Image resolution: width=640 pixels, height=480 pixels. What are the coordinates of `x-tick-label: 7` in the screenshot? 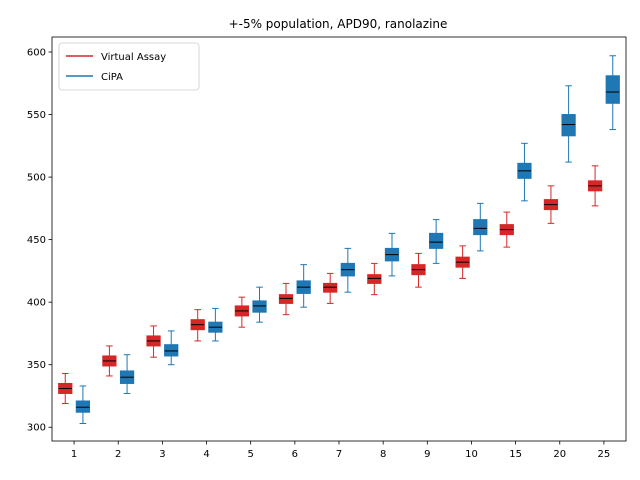 It's located at (339, 454).